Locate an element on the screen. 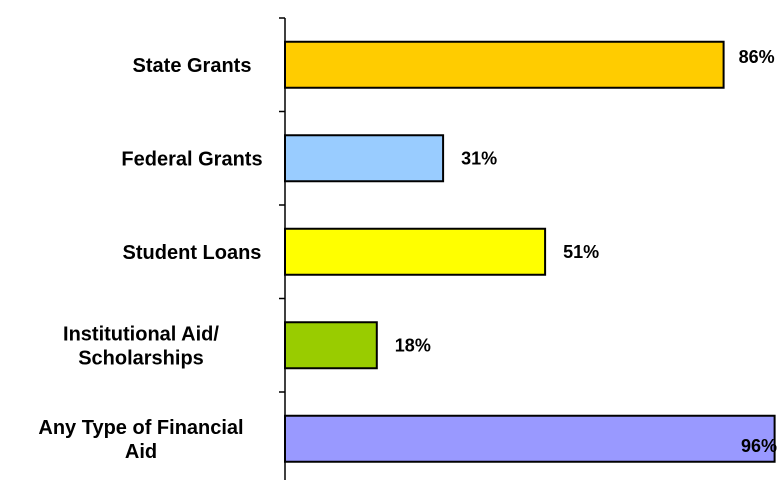 This screenshot has height=480, width=780. axis-ticks is located at coordinates (282, 205).